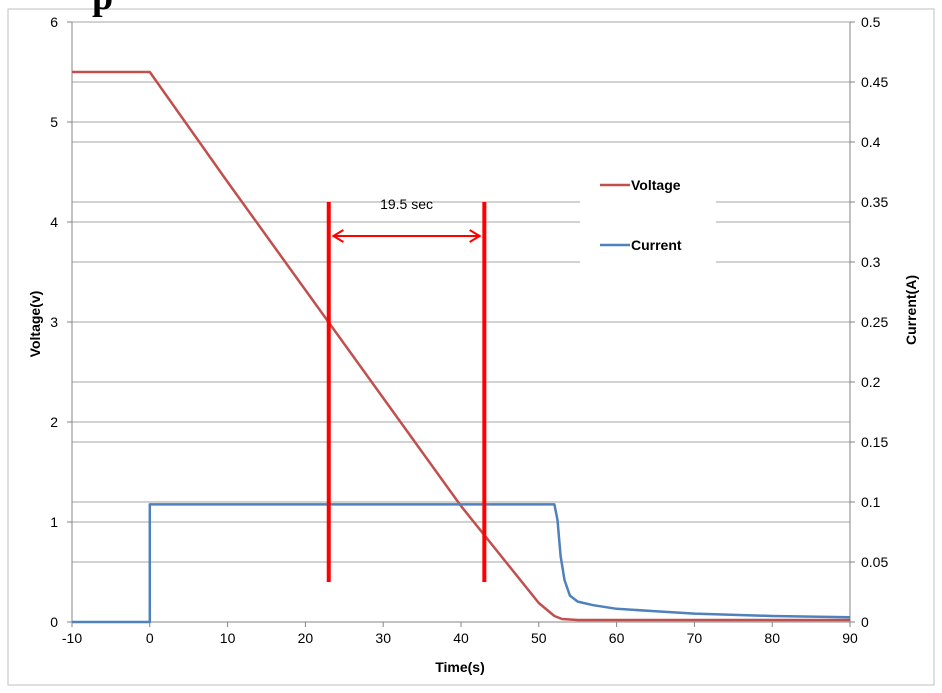  I want to click on x-tick-label: 80, so click(772, 638).